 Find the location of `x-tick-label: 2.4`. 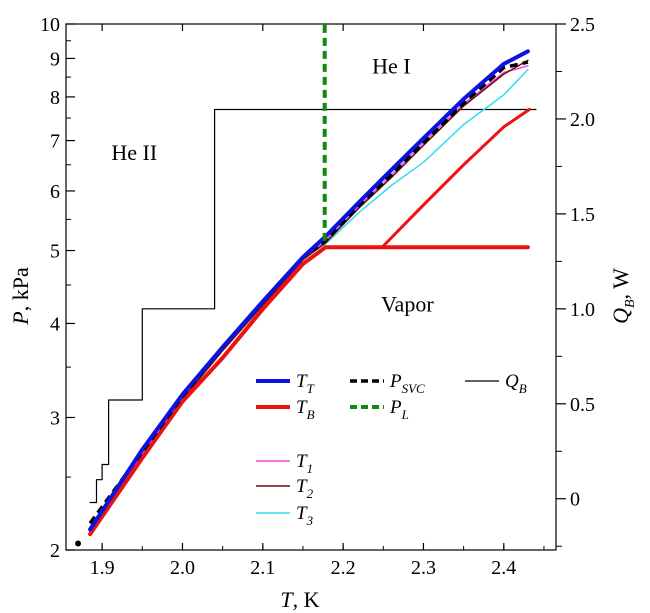

x-tick-label: 2.4 is located at coordinates (503, 568).